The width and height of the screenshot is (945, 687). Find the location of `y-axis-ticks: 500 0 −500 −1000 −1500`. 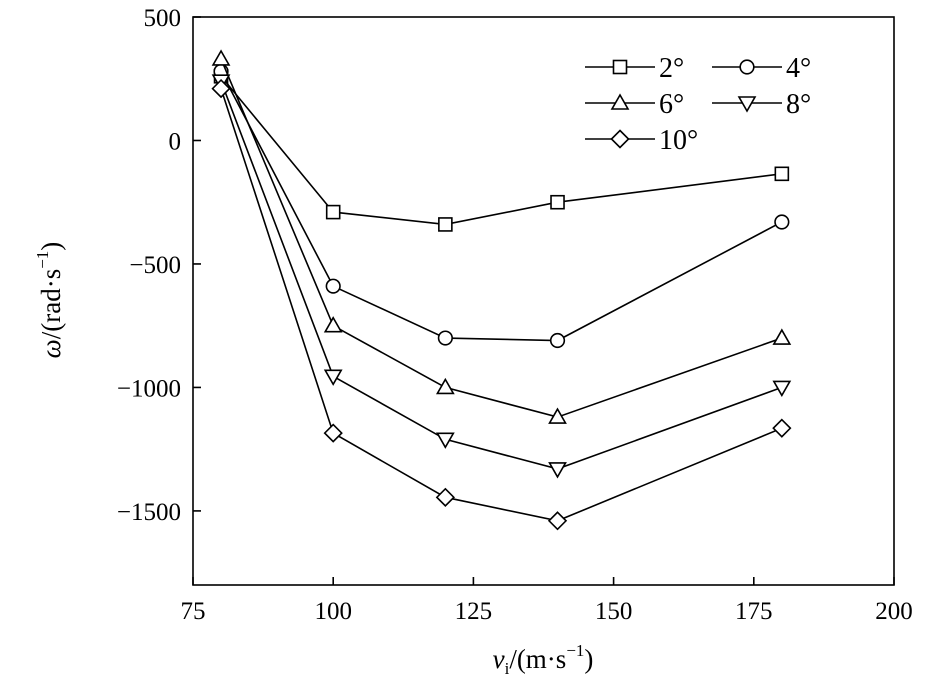

y-axis-ticks: 500 0 −500 −1000 −1500 is located at coordinates (159, 265).